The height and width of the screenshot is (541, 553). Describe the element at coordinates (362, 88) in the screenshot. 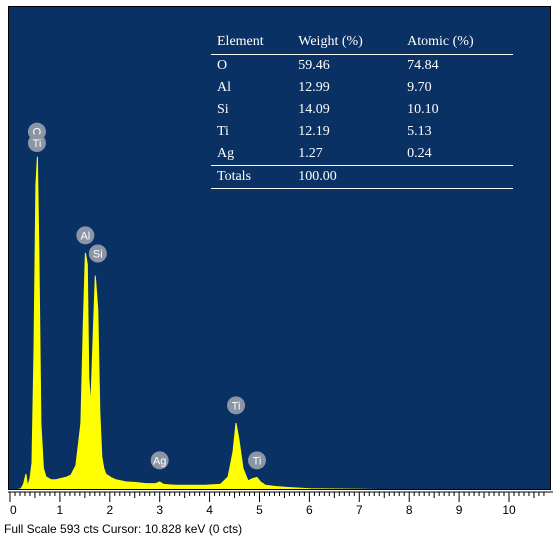

I see `table-row: Al 12.99 9.70` at that location.